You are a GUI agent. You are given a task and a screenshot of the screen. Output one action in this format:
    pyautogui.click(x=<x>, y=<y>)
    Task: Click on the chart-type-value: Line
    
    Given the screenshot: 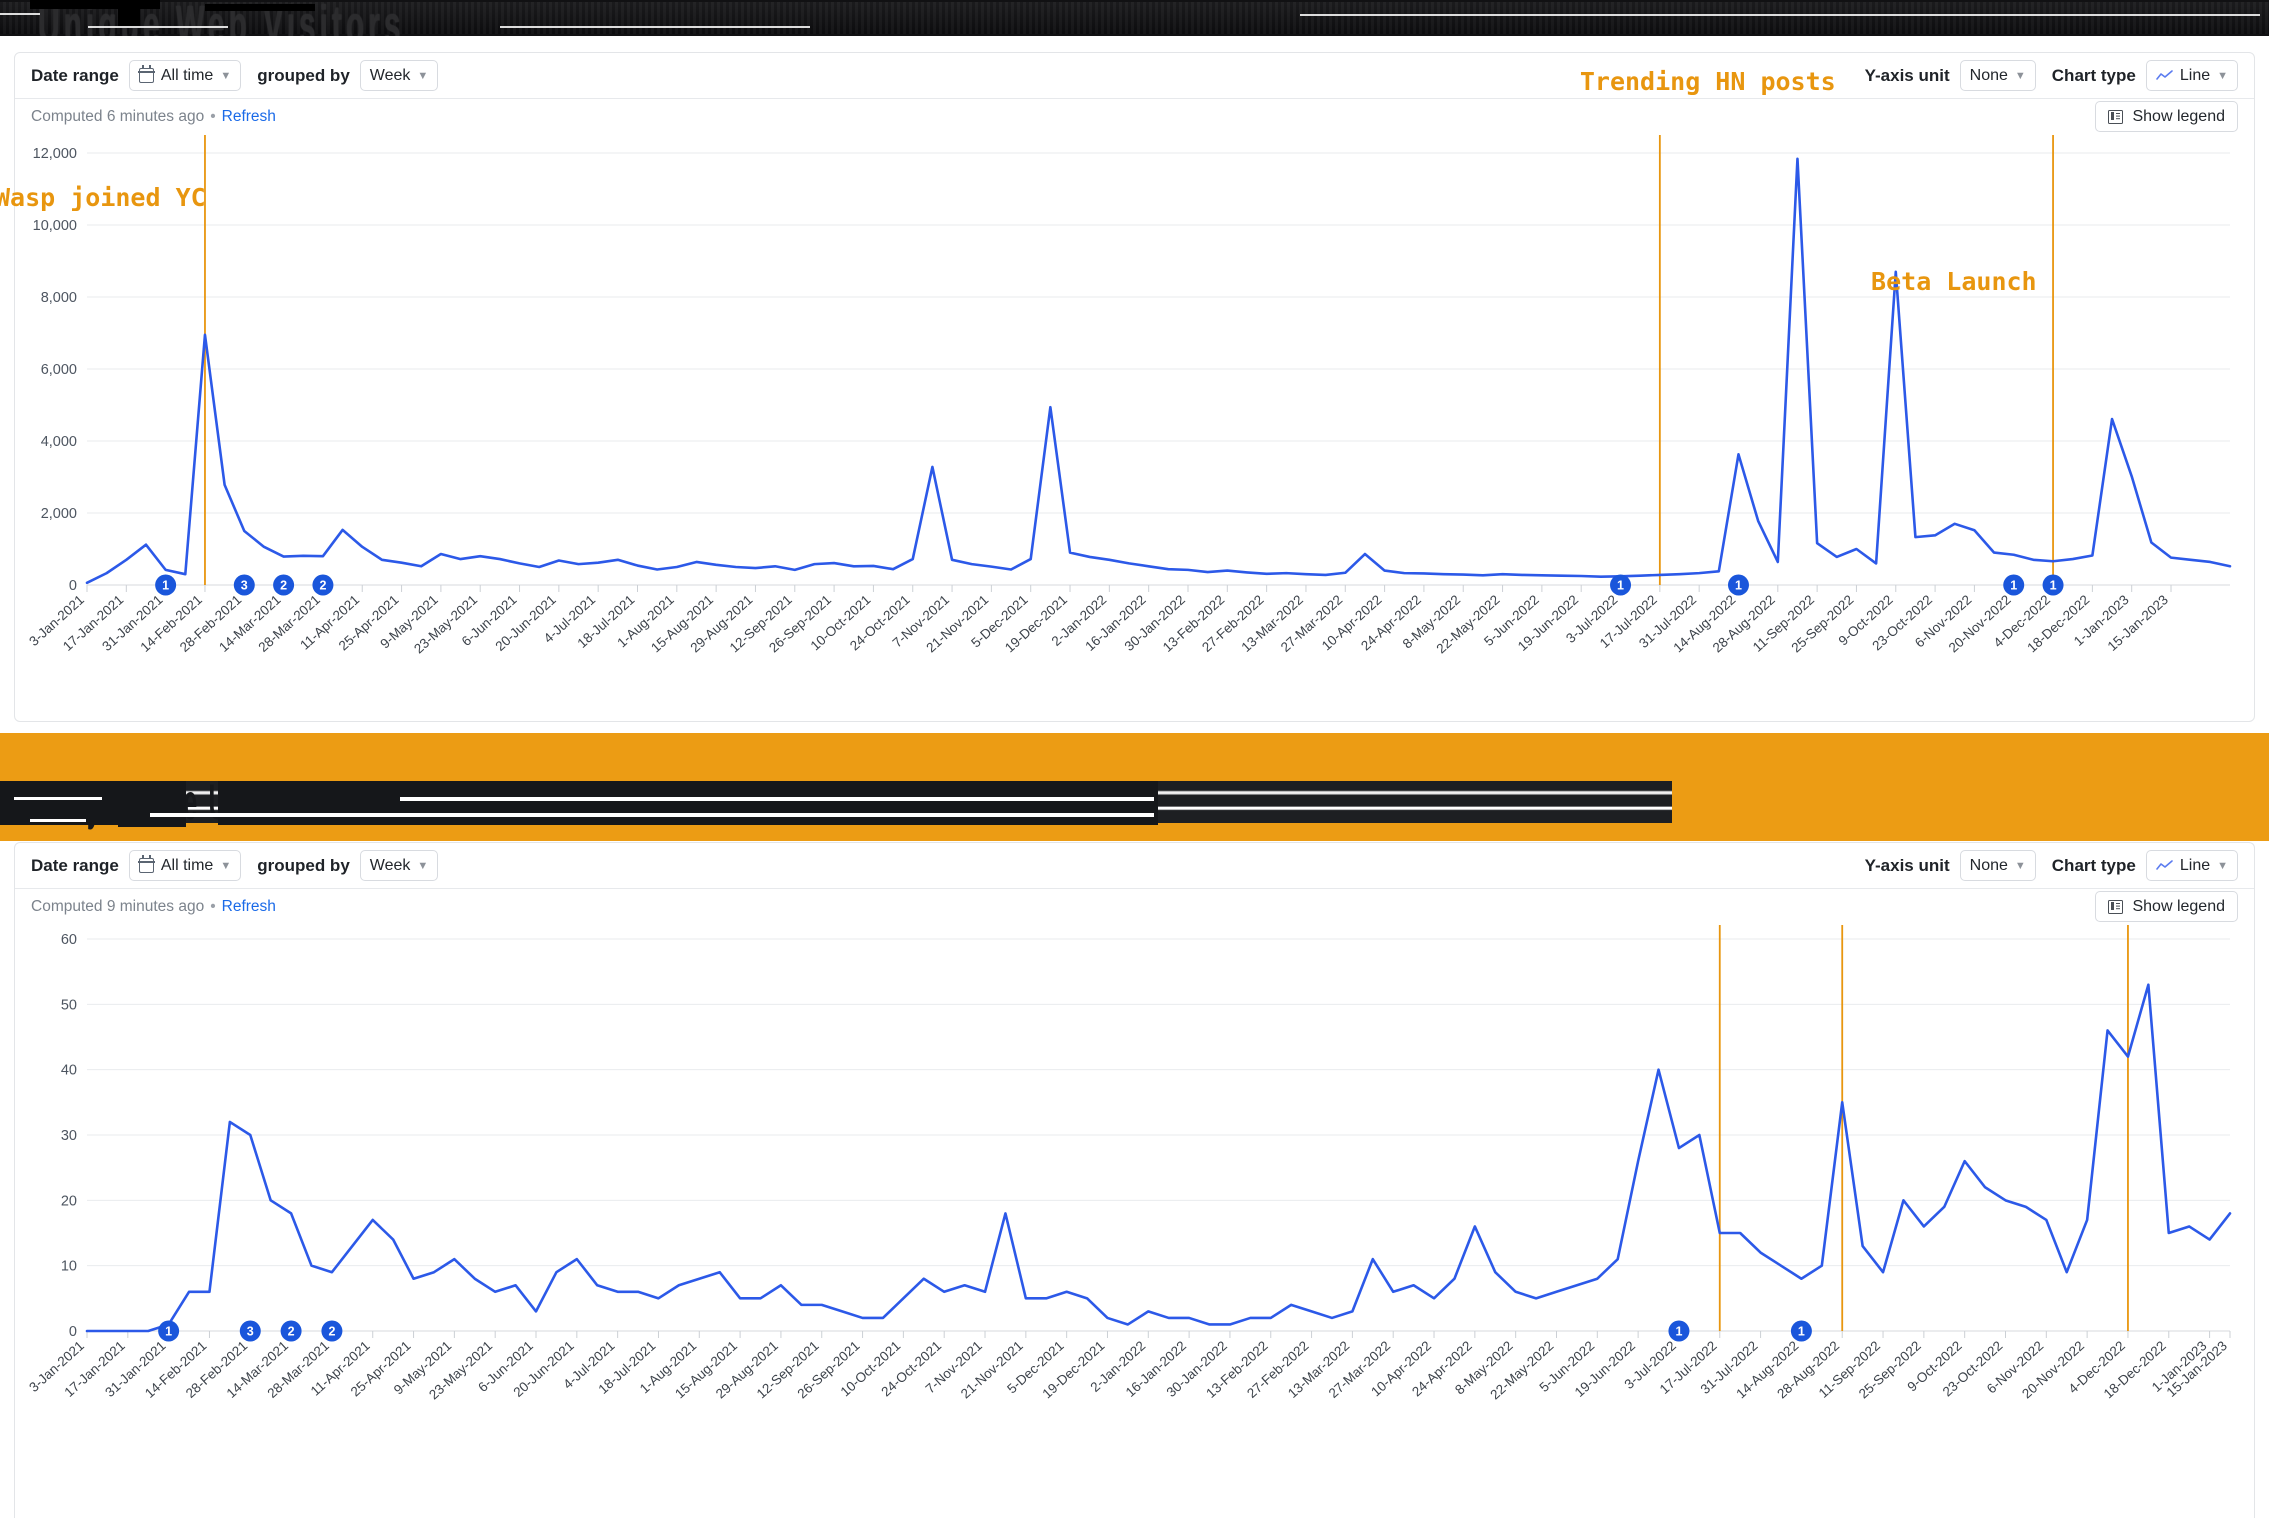 What is the action you would take?
    pyautogui.click(x=2195, y=865)
    